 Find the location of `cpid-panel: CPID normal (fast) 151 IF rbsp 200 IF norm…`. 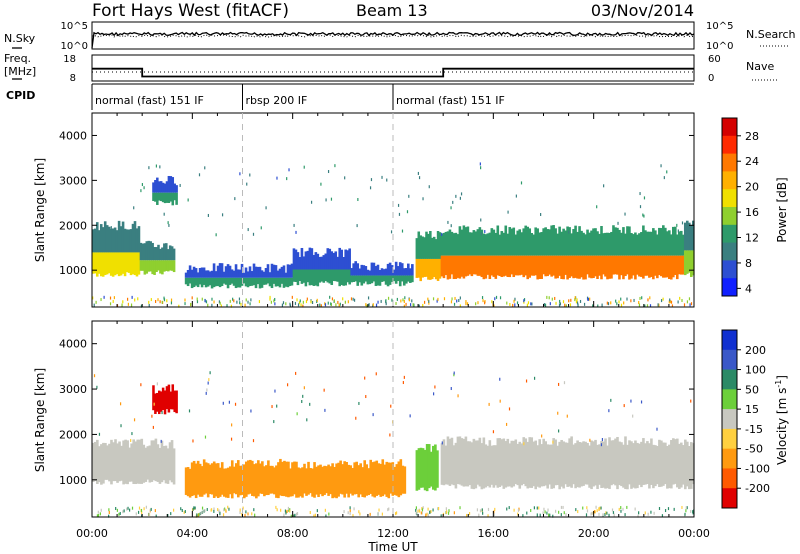

cpid-panel: CPID normal (fast) 151 IF rbsp 200 IF norm… is located at coordinates (350, 96).